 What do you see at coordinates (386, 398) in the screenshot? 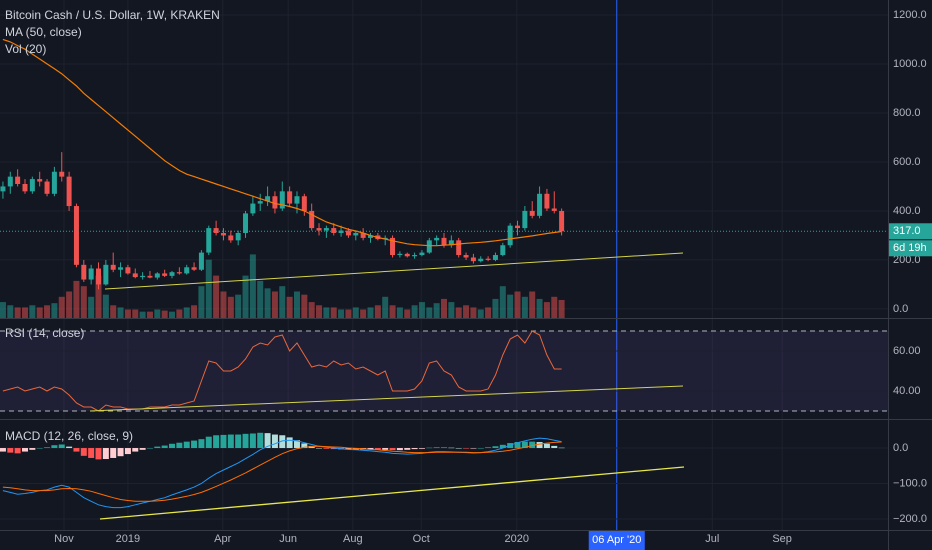
I see `trend-line` at bounding box center [386, 398].